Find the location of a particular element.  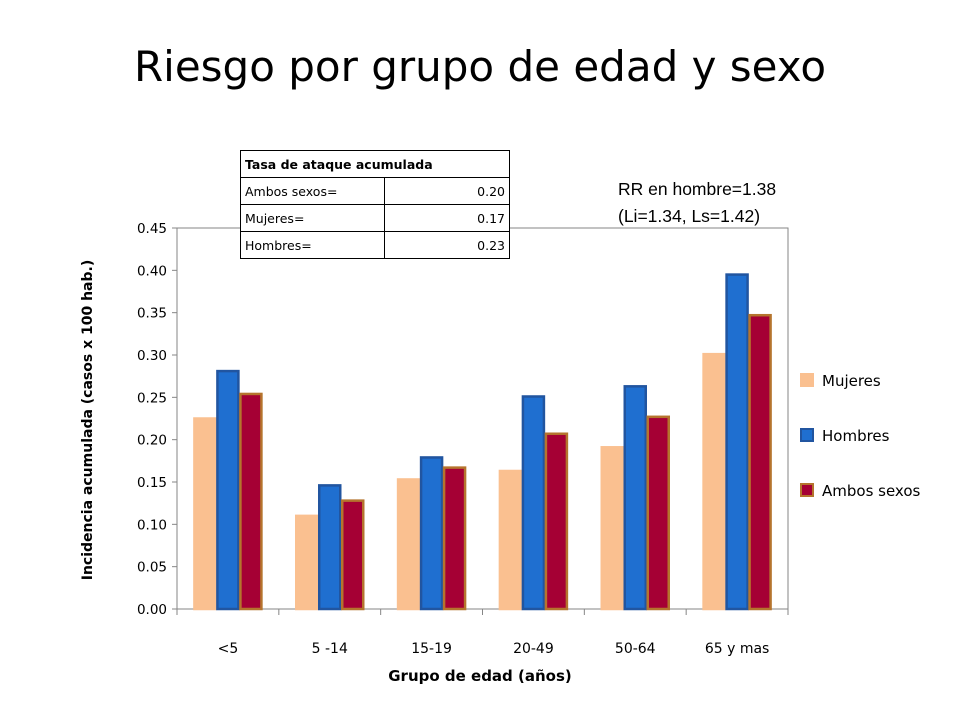

x-axis: <5 5 -14 15-19 20-49 50-64 65 y mas is located at coordinates (482, 633).